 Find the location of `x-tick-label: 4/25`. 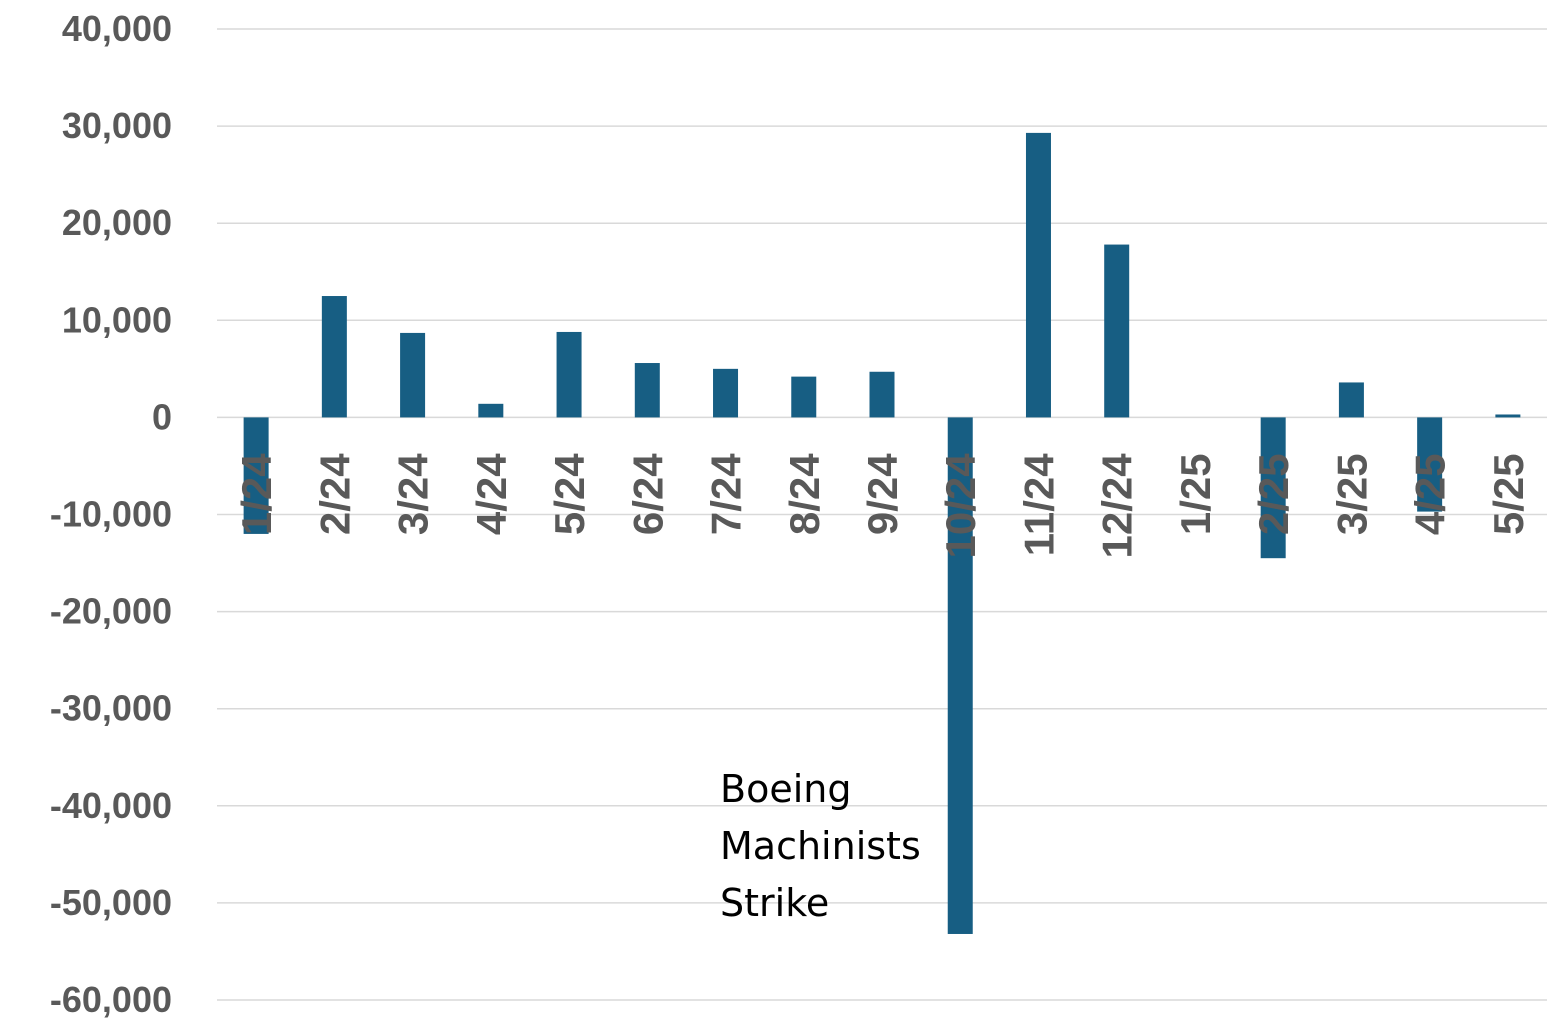

x-tick-label: 4/25 is located at coordinates (1430, 494).